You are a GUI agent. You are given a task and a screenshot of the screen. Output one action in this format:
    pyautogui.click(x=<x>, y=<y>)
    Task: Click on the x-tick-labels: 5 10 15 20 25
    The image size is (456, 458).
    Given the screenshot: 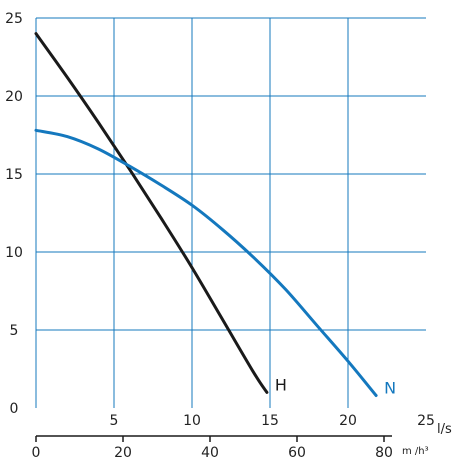 What is the action you would take?
    pyautogui.click(x=272, y=421)
    